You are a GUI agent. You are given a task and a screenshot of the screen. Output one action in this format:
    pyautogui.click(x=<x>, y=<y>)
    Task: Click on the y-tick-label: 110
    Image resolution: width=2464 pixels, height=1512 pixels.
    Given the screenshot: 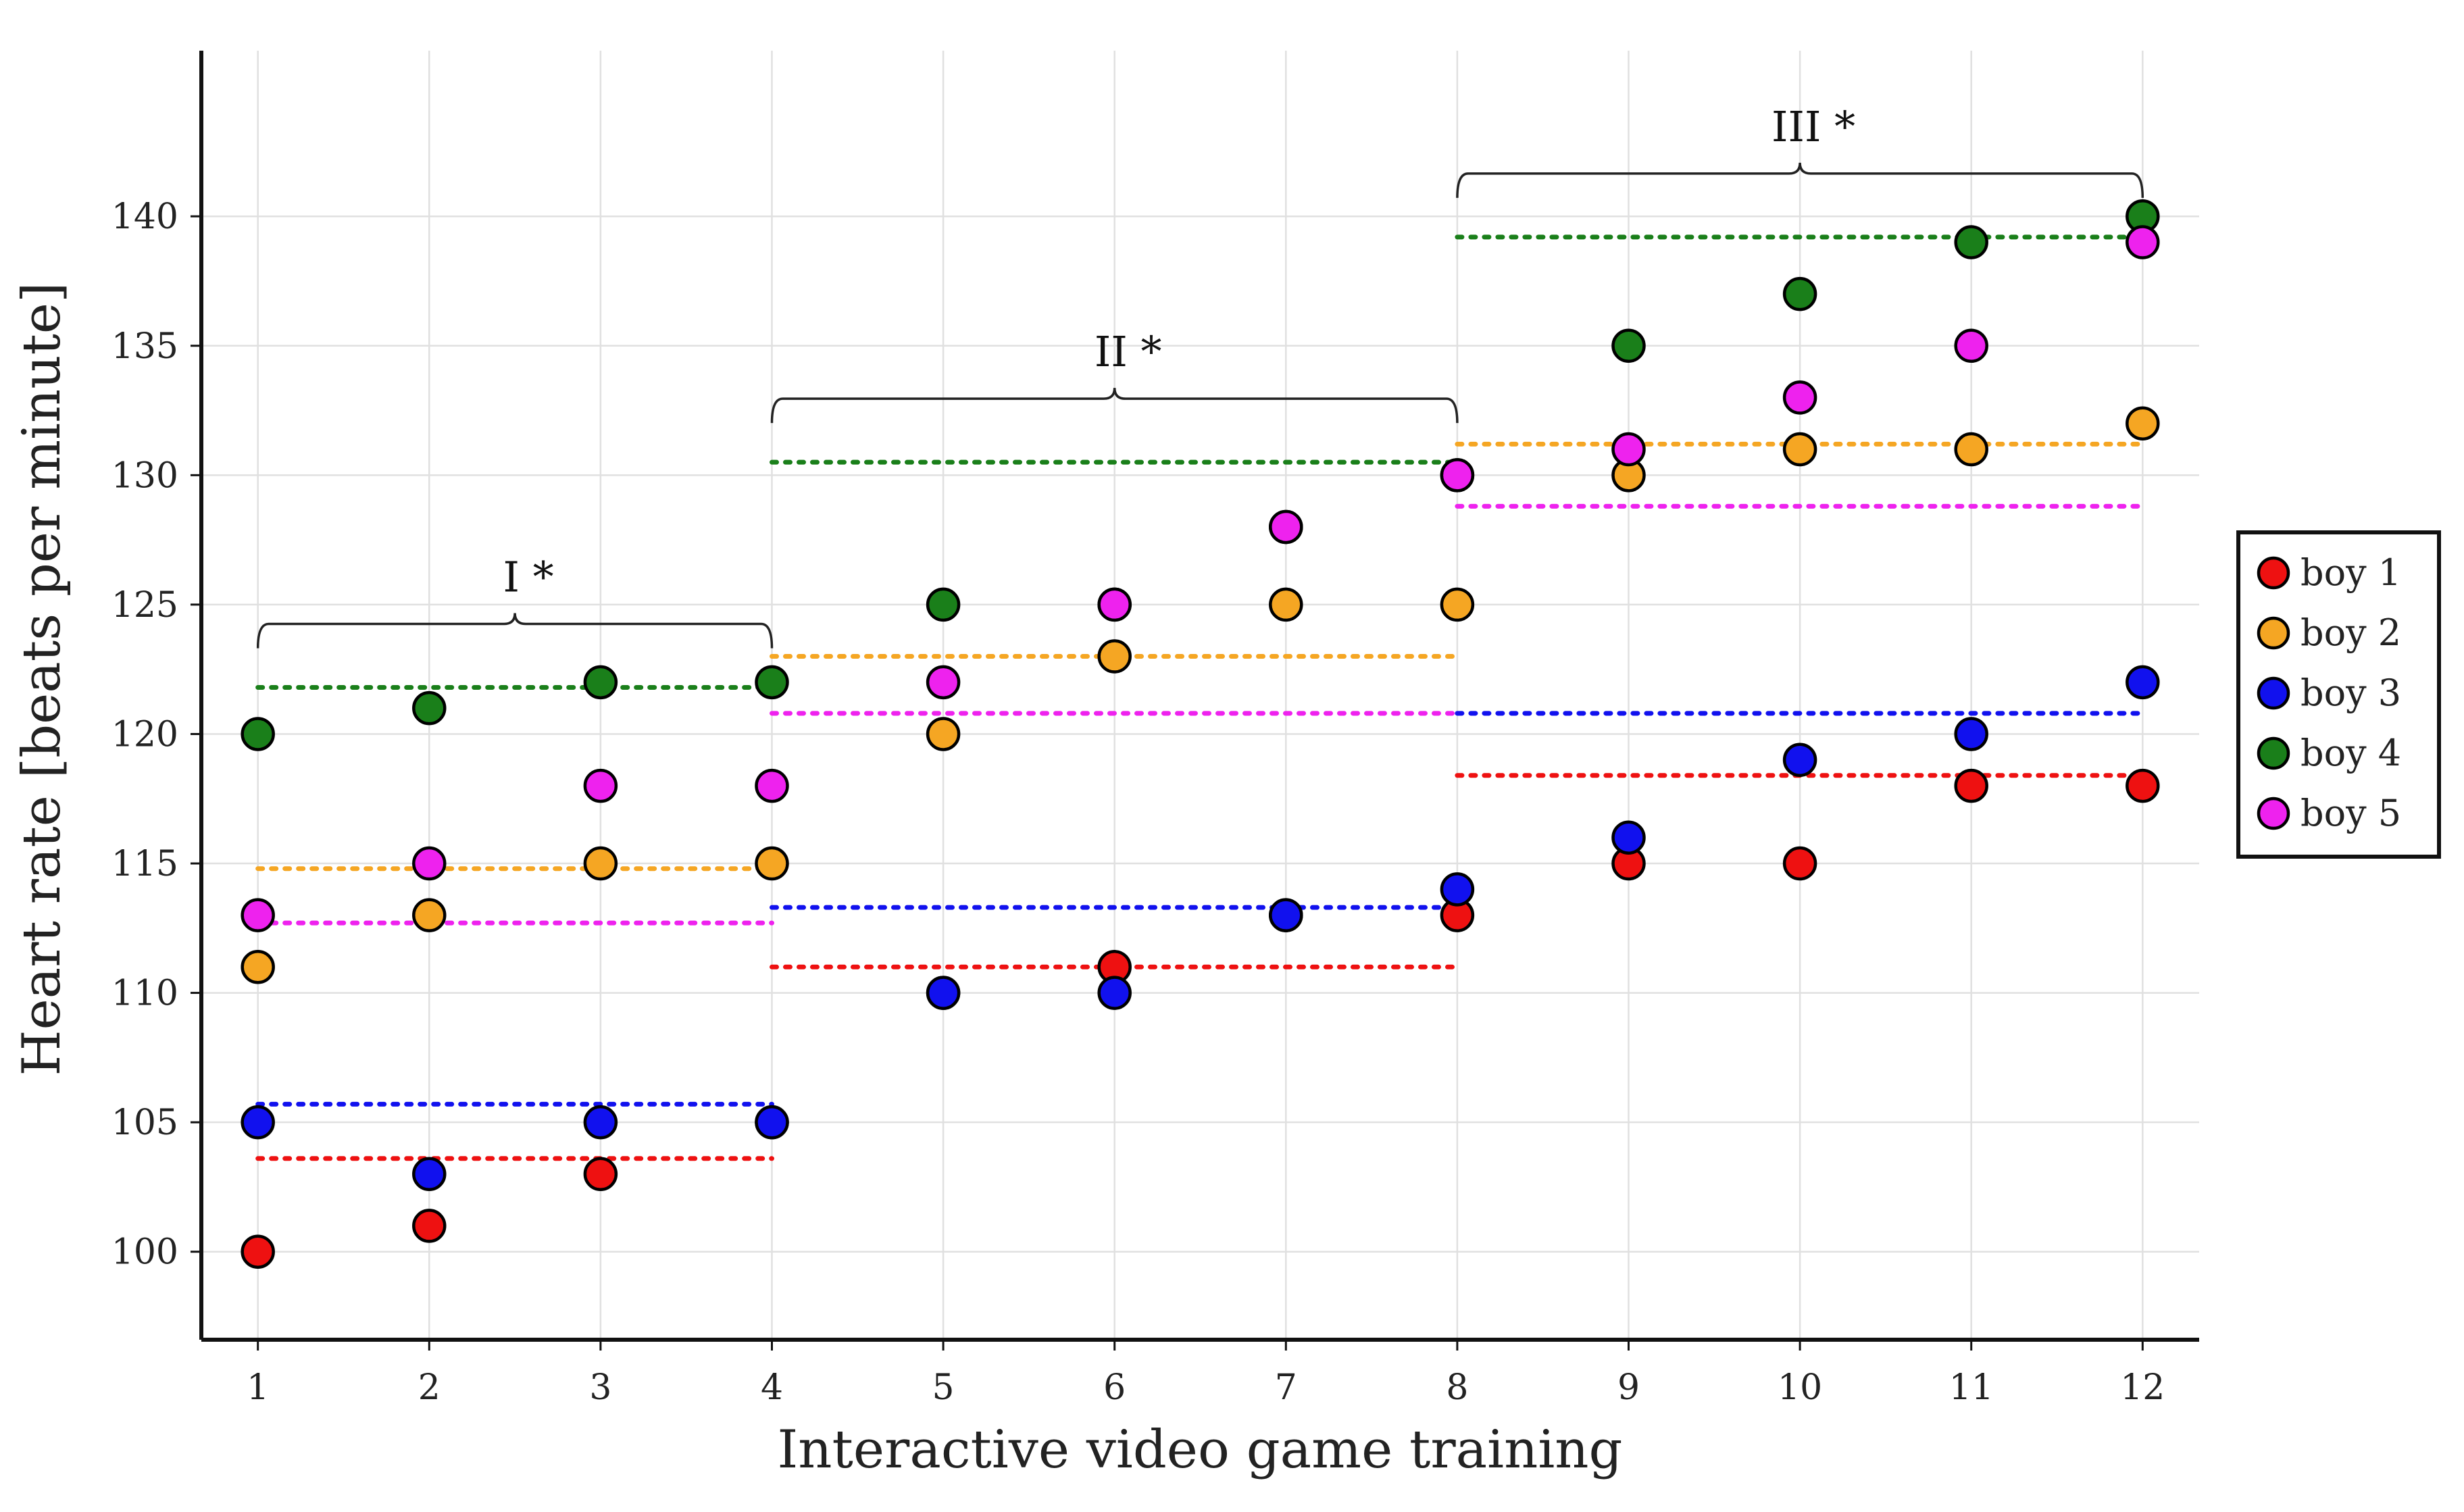 What is the action you would take?
    pyautogui.click(x=144, y=994)
    